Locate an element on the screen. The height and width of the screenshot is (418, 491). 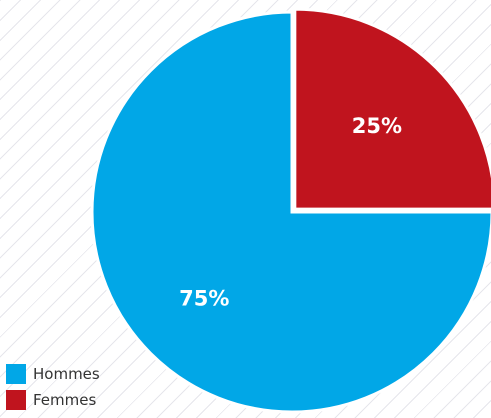
legend-label-femmes: Femmes is located at coordinates (65, 400).